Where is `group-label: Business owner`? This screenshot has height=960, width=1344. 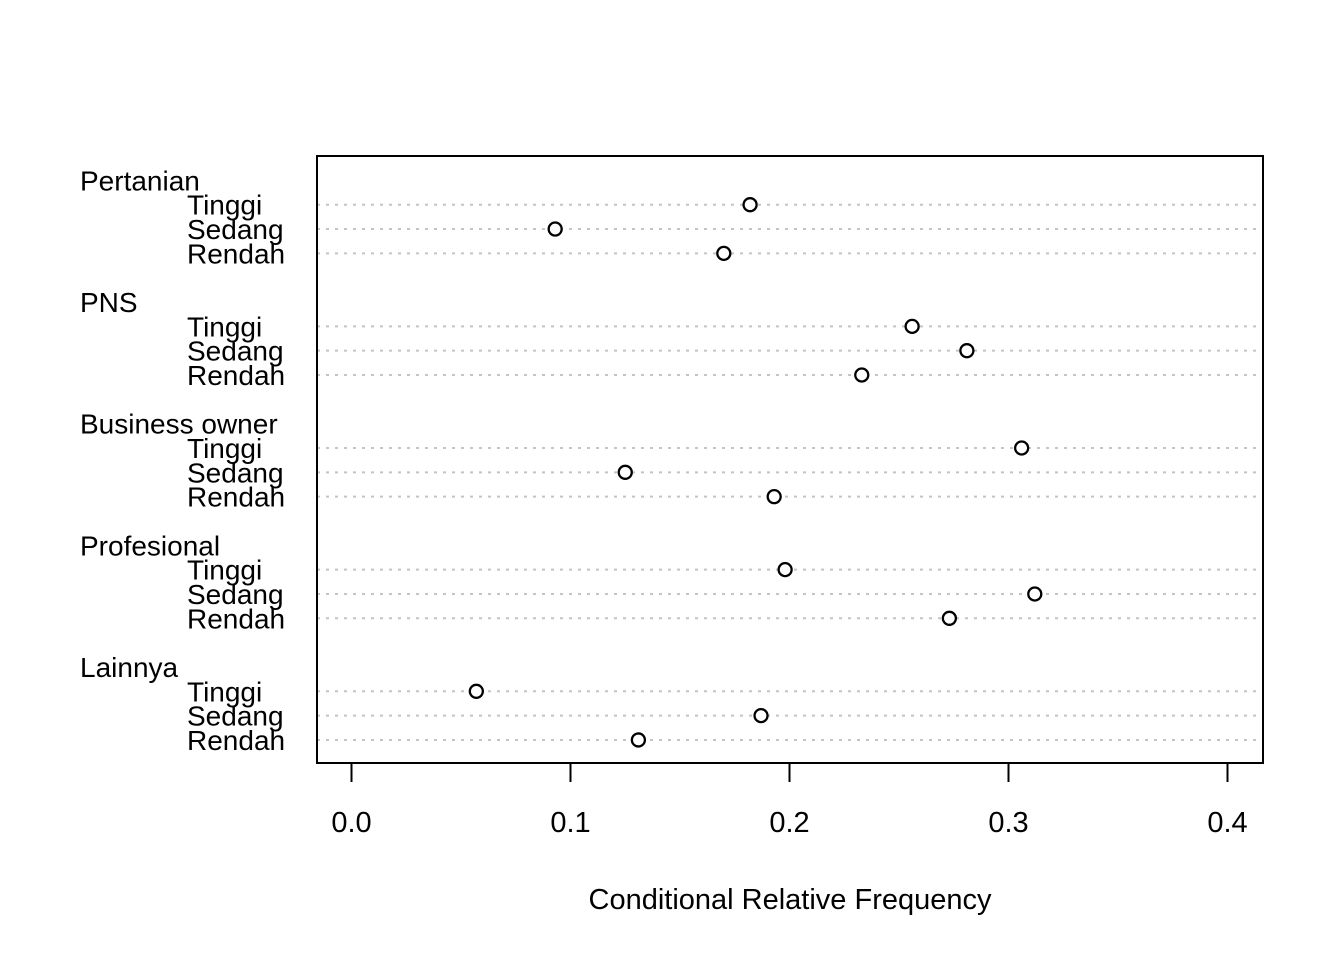 group-label: Business owner is located at coordinates (179, 424).